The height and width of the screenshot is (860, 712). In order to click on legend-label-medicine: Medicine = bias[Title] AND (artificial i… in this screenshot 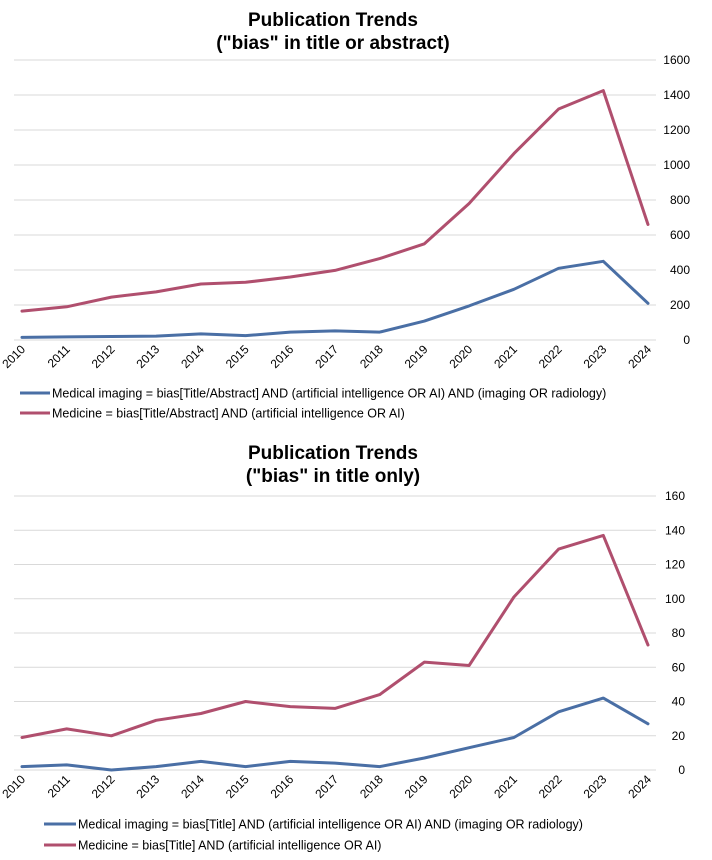, I will do `click(229, 846)`.